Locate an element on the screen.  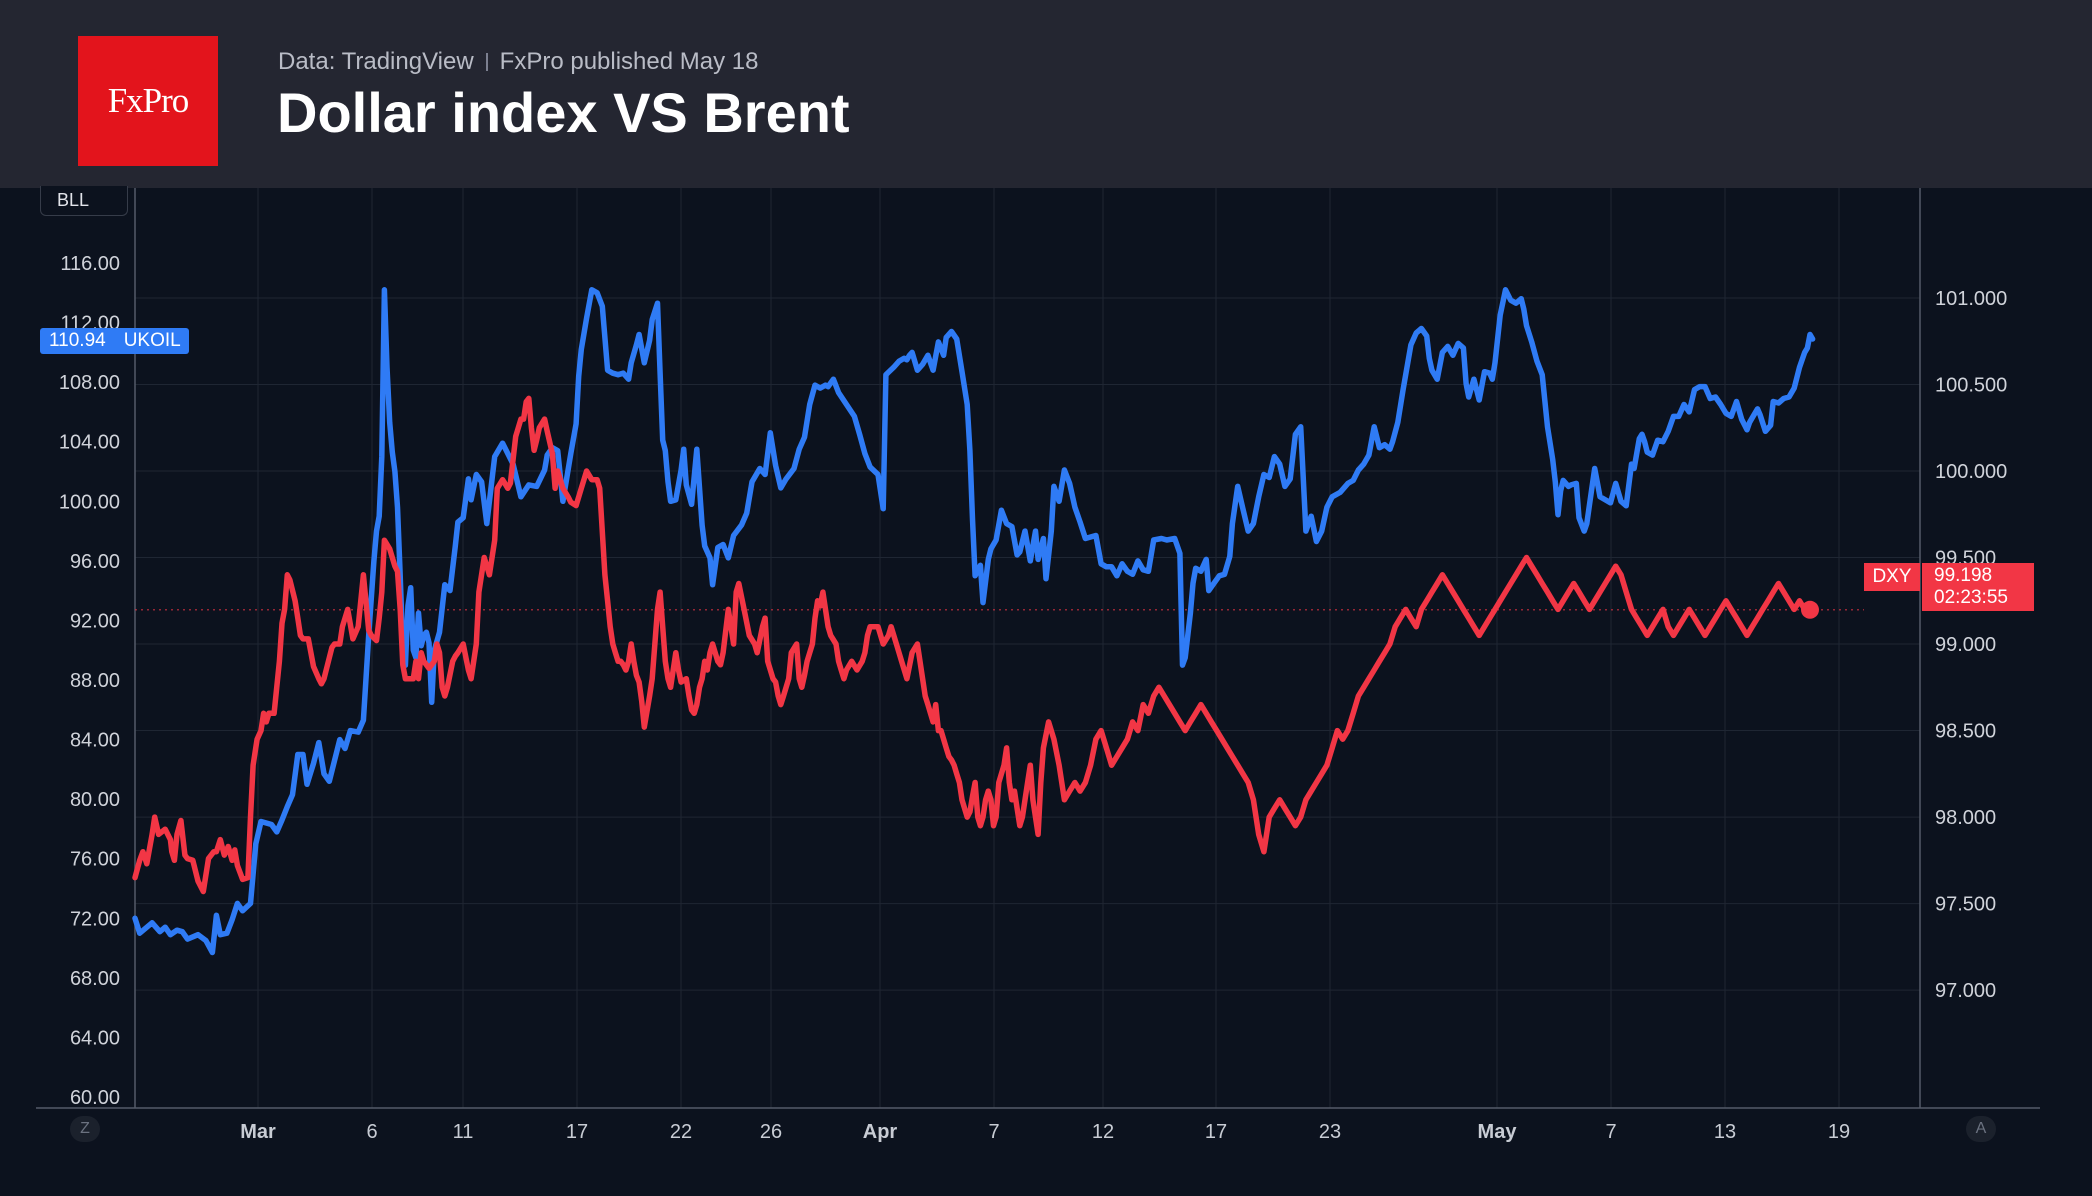
left-tick-label: 116.00 is located at coordinates (90, 264).